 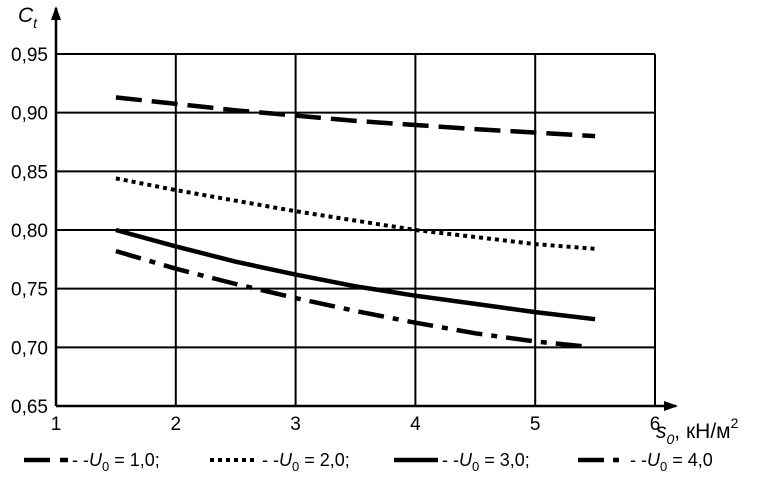 I want to click on y-tick-label: 0,90, so click(x=29, y=114).